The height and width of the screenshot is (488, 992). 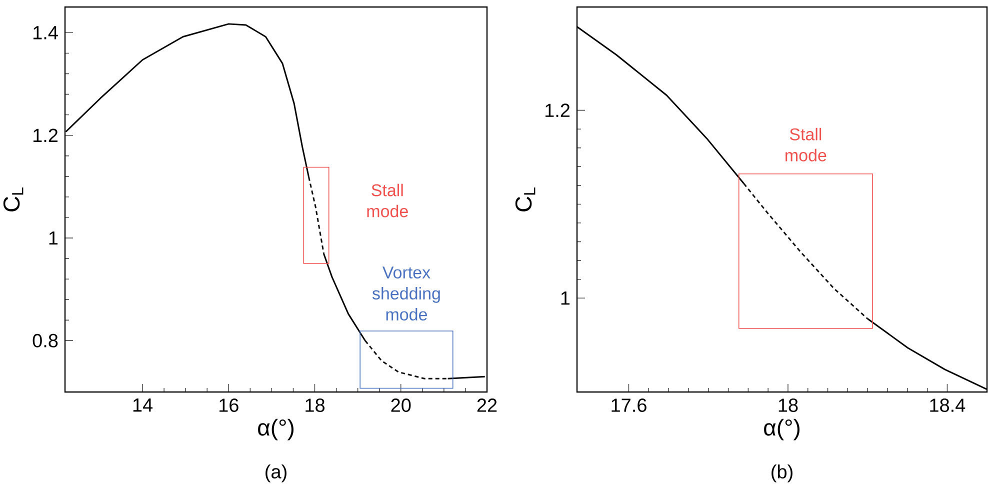 What do you see at coordinates (276, 473) in the screenshot?
I see `text: (a)` at bounding box center [276, 473].